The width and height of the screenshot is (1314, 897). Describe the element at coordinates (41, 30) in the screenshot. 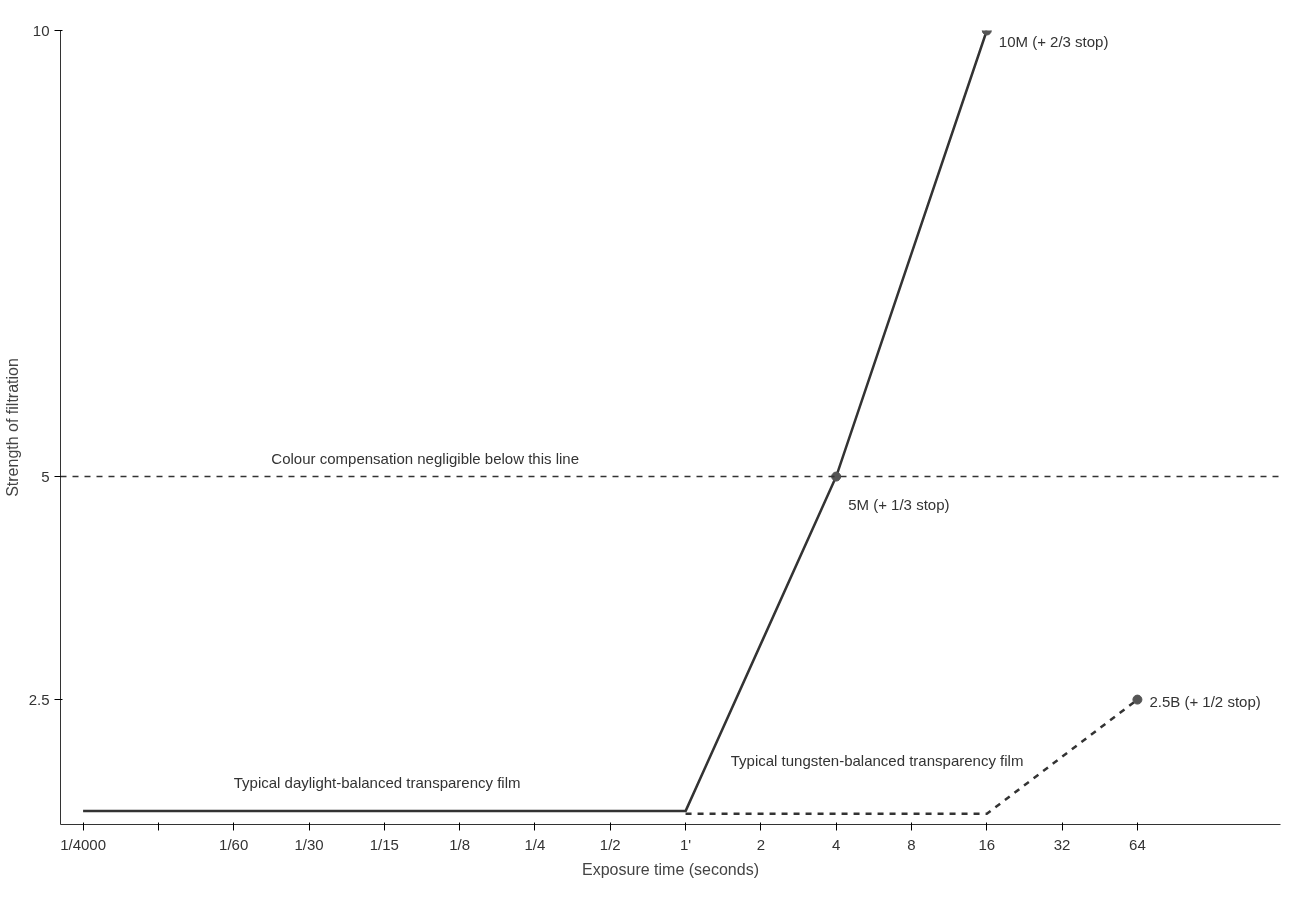

I see `y-tick-label: 10` at that location.